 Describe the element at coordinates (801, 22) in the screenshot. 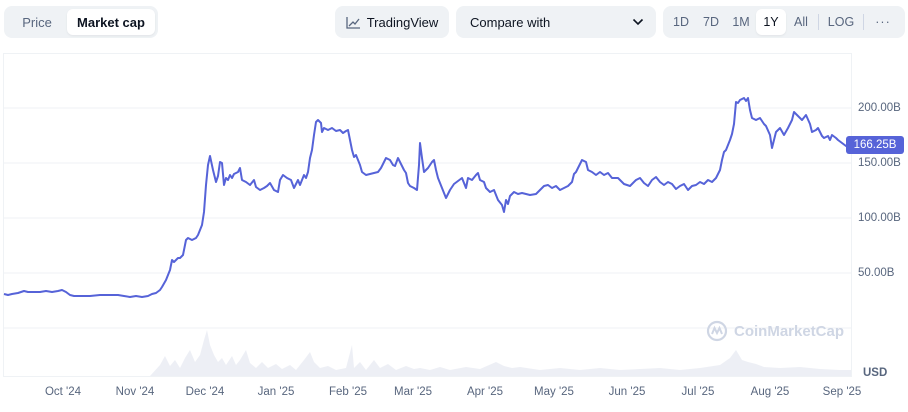

I see `range-all: All` at that location.